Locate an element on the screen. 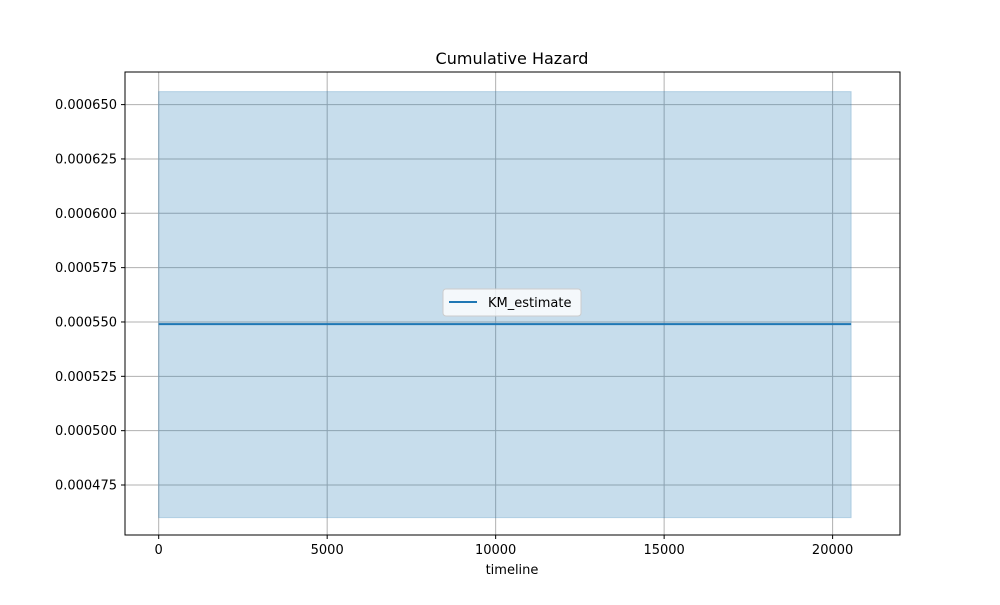 The width and height of the screenshot is (1000, 605). y-tick-label: 0.000650 is located at coordinates (86, 105).